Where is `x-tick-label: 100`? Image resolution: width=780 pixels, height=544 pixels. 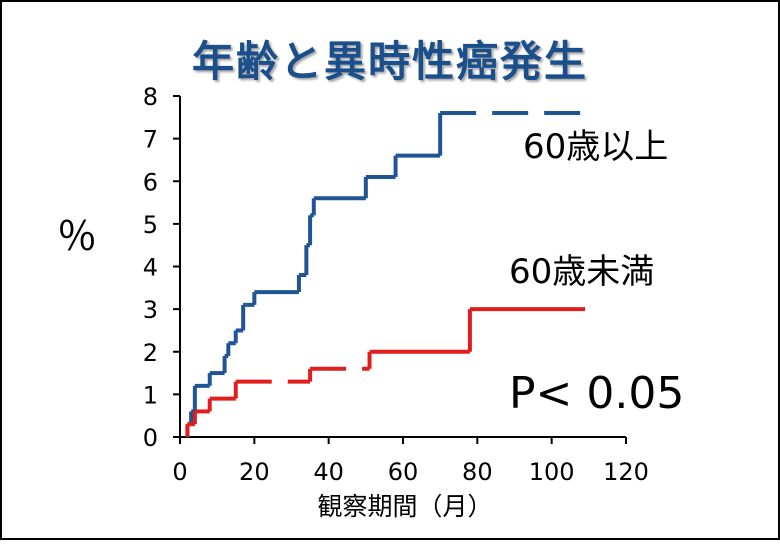 x-tick-label: 100 is located at coordinates (552, 472).